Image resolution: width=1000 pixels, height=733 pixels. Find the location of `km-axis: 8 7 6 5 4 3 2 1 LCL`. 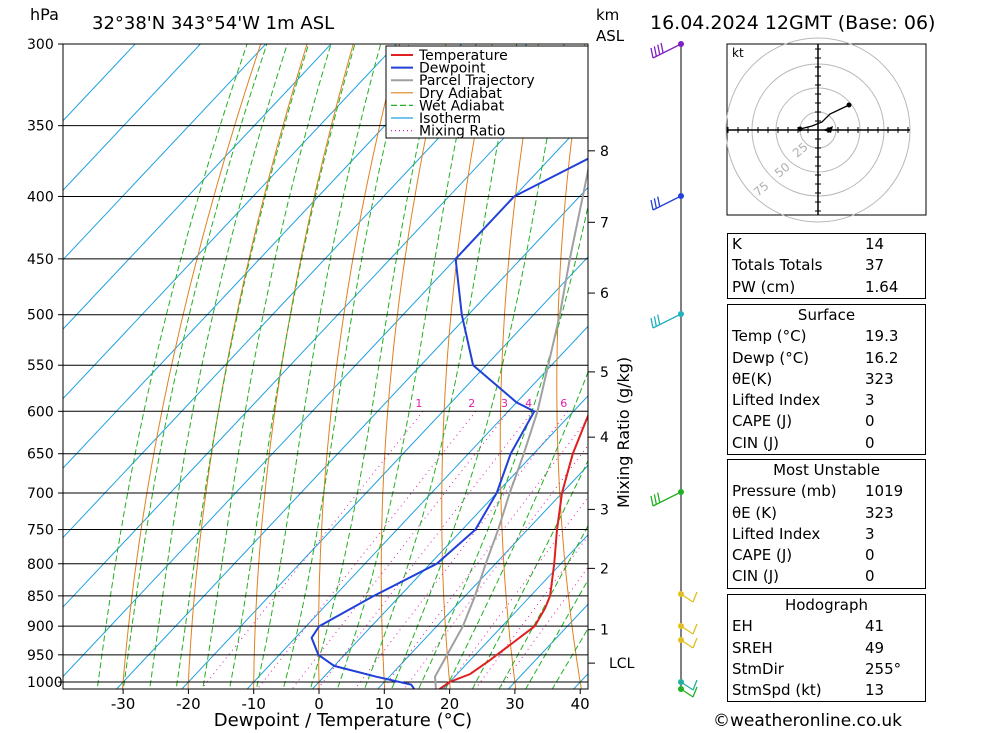

km-axis: 8 7 6 5 4 3 2 1 LCL is located at coordinates (611, 408).